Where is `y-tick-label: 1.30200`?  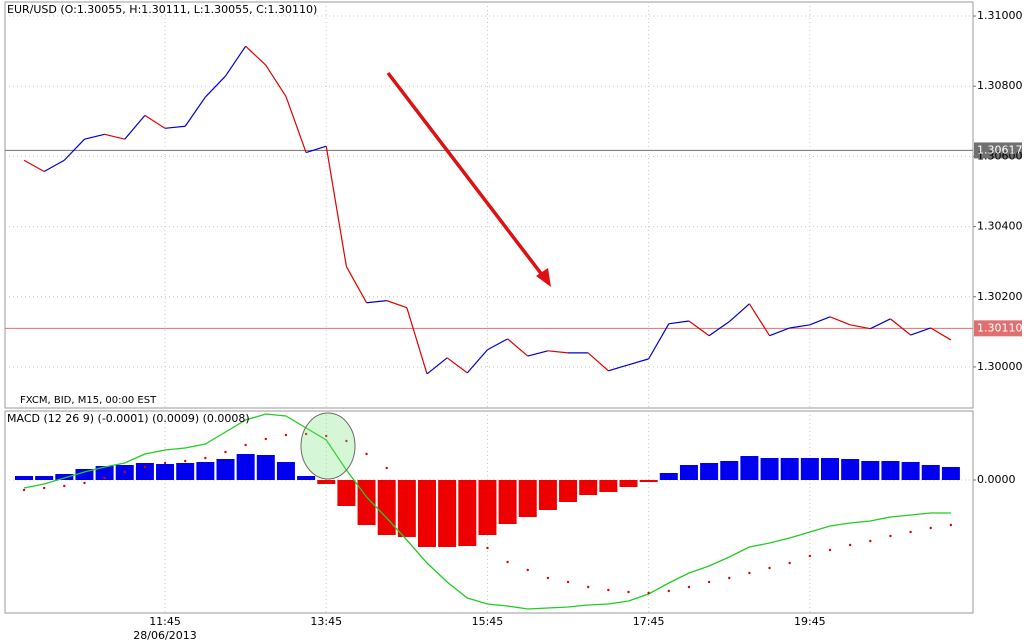
y-tick-label: 1.30200 is located at coordinates (1000, 296).